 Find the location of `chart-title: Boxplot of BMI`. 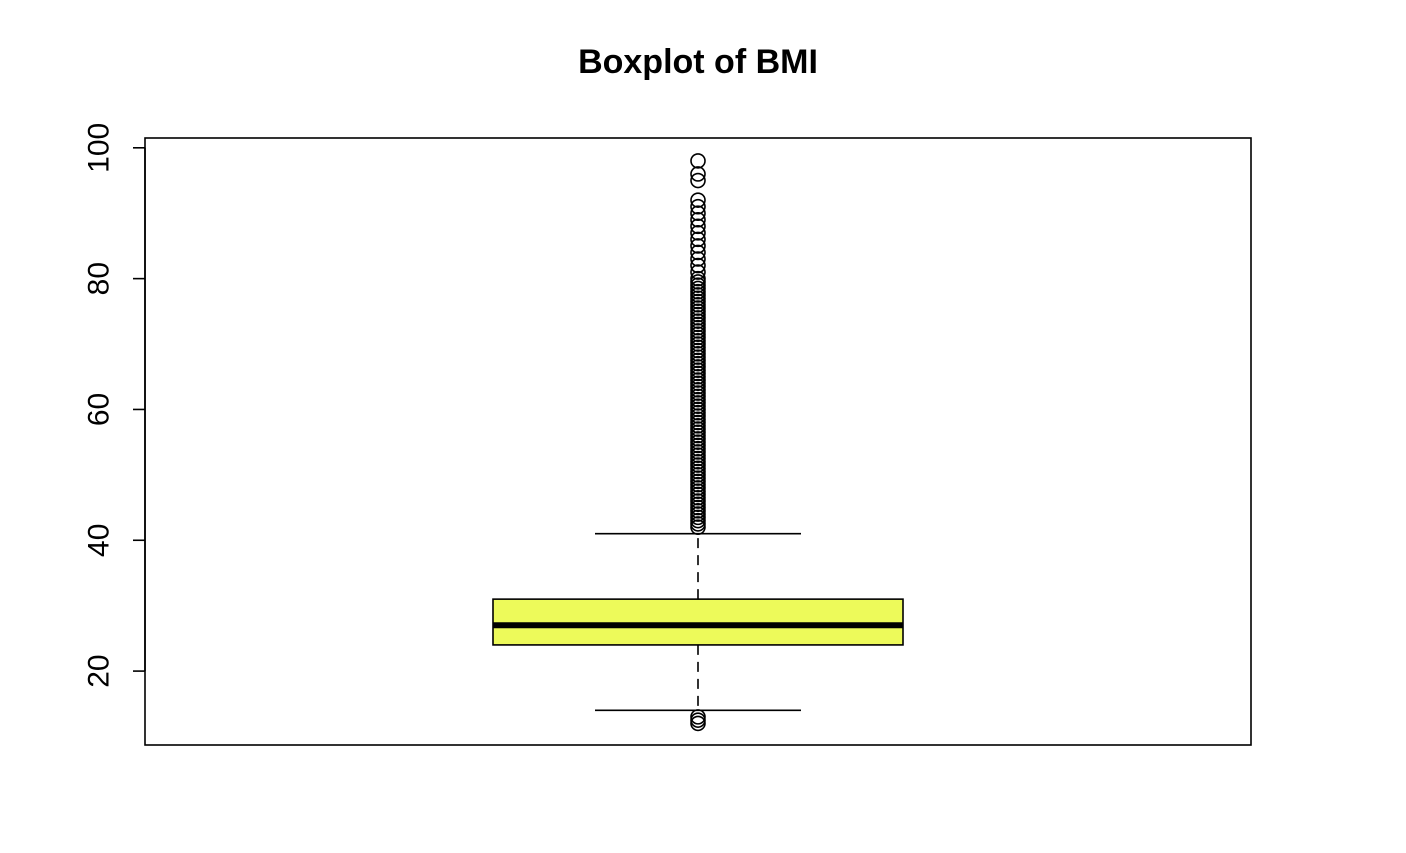

chart-title: Boxplot of BMI is located at coordinates (698, 62).